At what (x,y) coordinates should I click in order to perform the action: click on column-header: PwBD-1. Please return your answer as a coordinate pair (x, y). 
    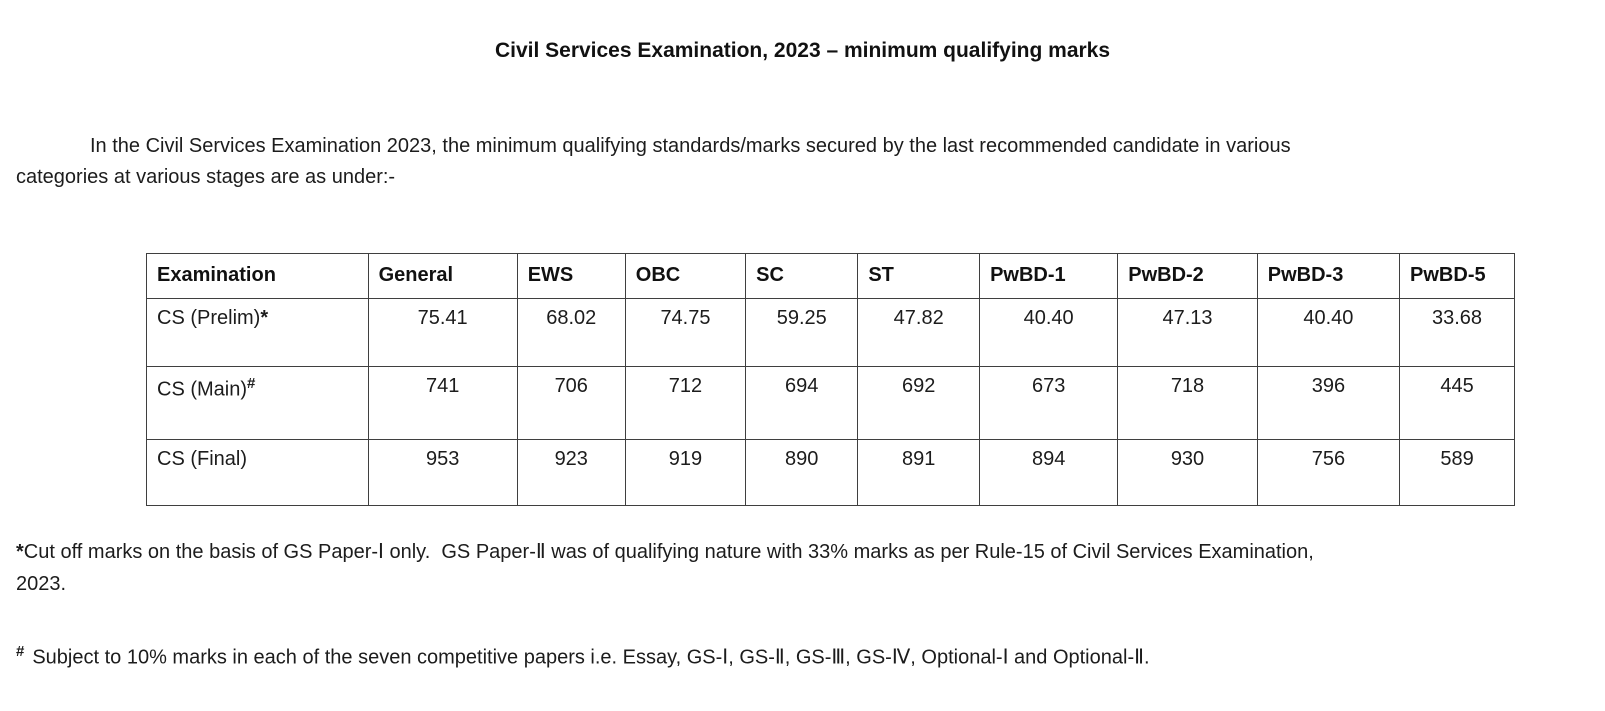
    Looking at the image, I should click on (1049, 276).